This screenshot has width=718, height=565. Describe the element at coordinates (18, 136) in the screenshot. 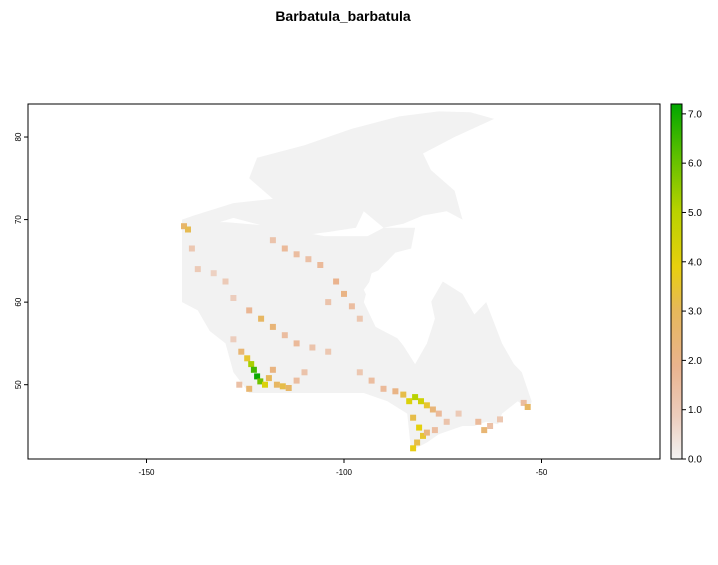

I see `y-tick-label: 80` at that location.